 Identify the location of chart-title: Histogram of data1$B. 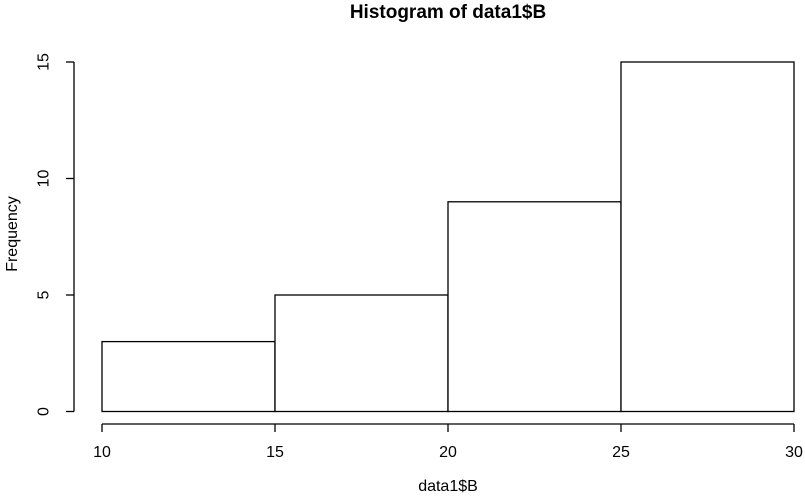
(448, 12).